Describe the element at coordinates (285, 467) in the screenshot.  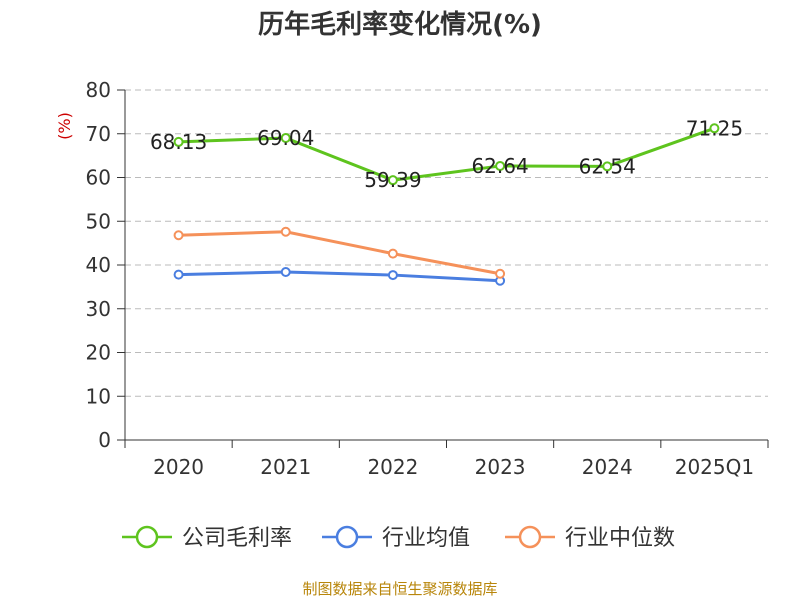
I see `x-tick-label: 2021` at that location.